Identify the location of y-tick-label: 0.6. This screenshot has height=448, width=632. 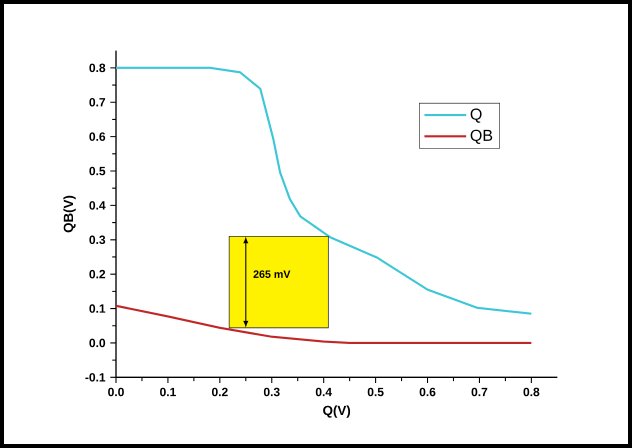
(97, 136).